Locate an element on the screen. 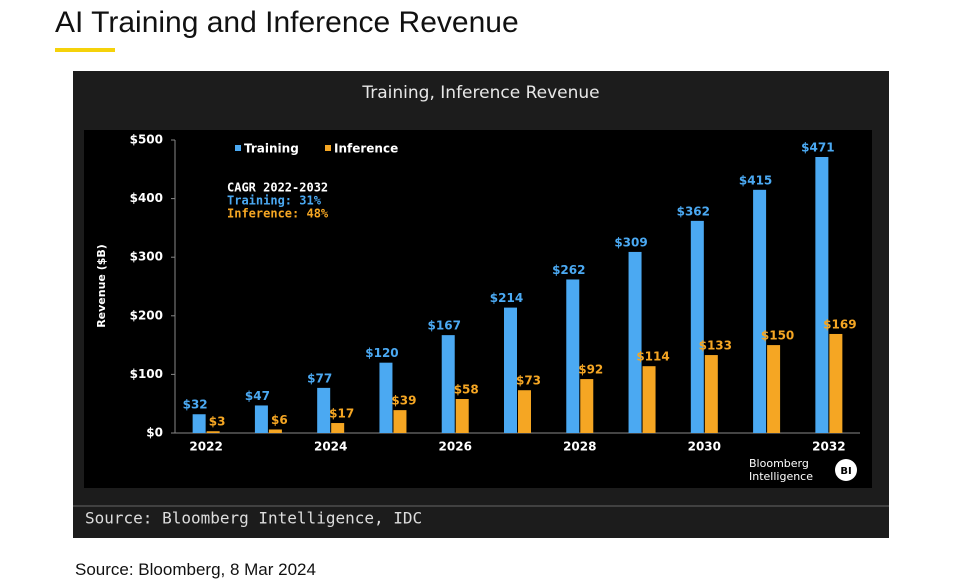  value-label: $77 is located at coordinates (319, 378).